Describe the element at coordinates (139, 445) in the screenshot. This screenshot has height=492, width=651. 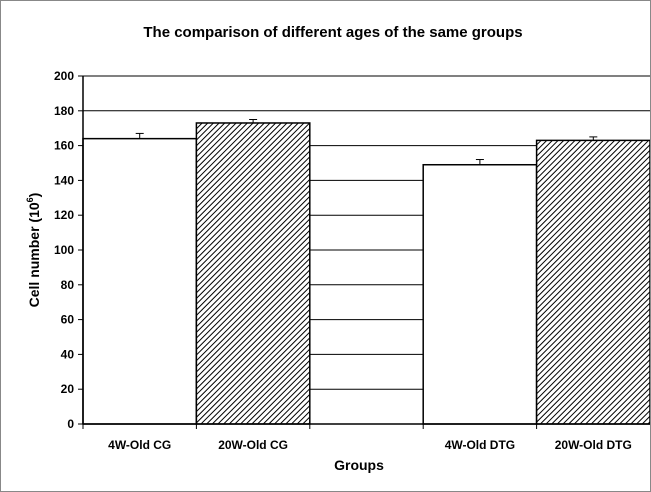
I see `x-tick-label: 4W-Old CG` at that location.